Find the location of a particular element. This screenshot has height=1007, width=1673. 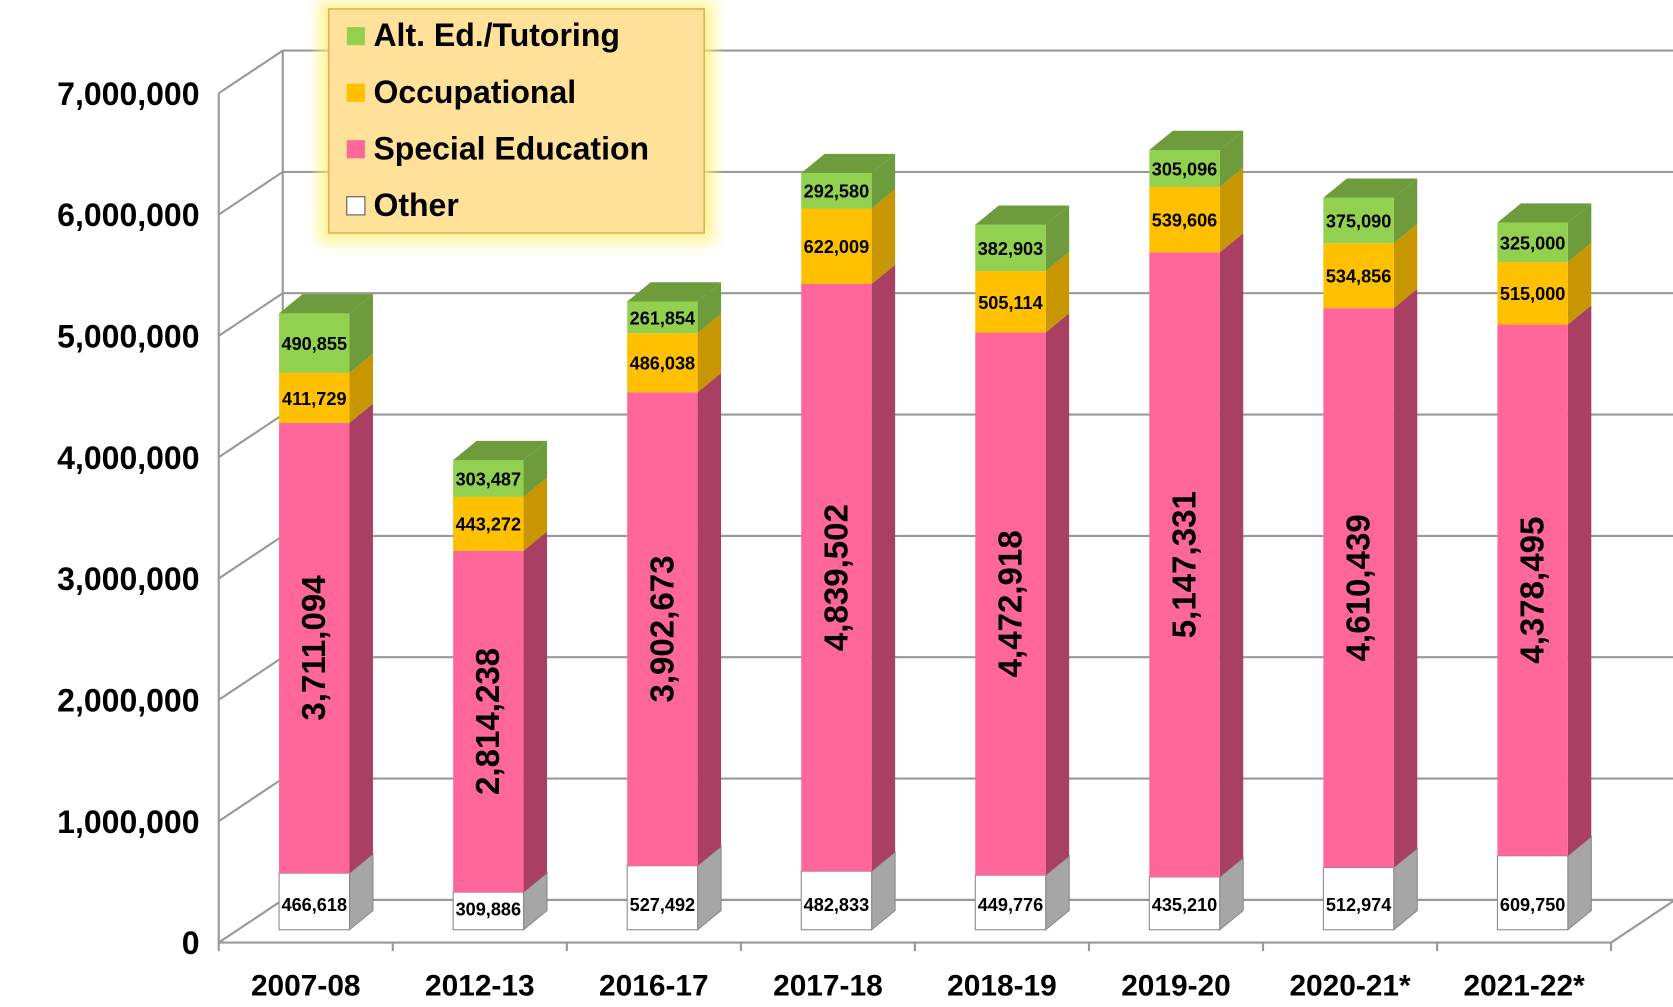

value-label: 4,378,495 is located at coordinates (1532, 590).